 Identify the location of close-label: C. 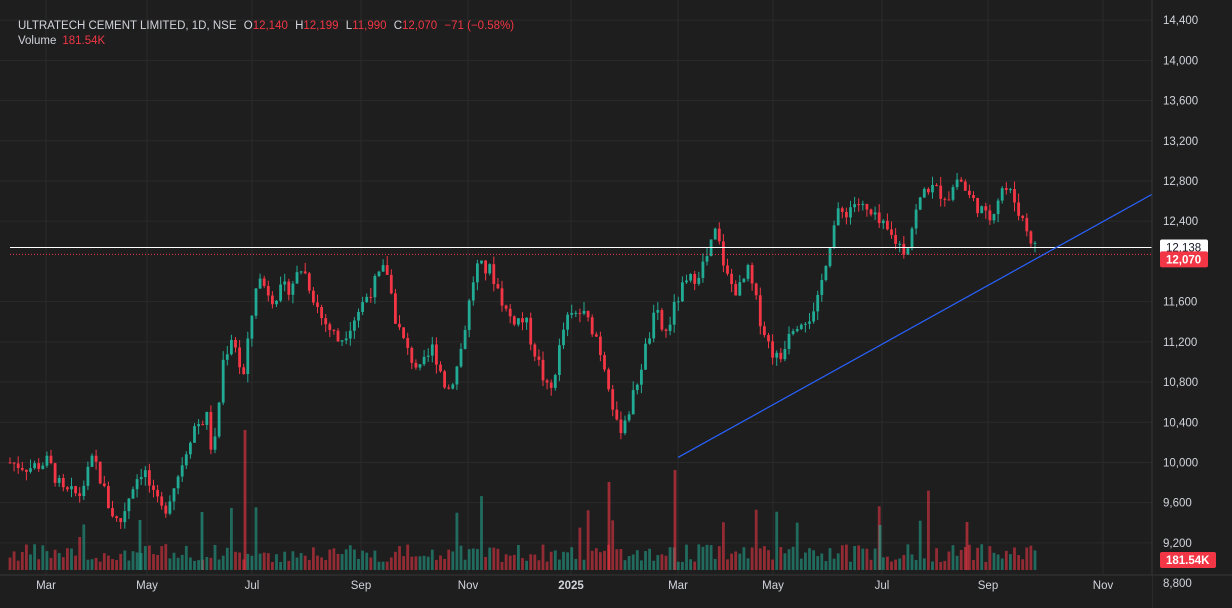
(398, 26).